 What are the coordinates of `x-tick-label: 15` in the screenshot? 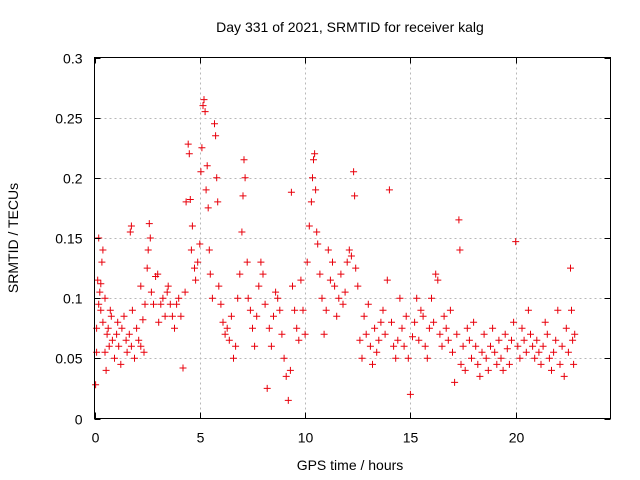 It's located at (411, 438).